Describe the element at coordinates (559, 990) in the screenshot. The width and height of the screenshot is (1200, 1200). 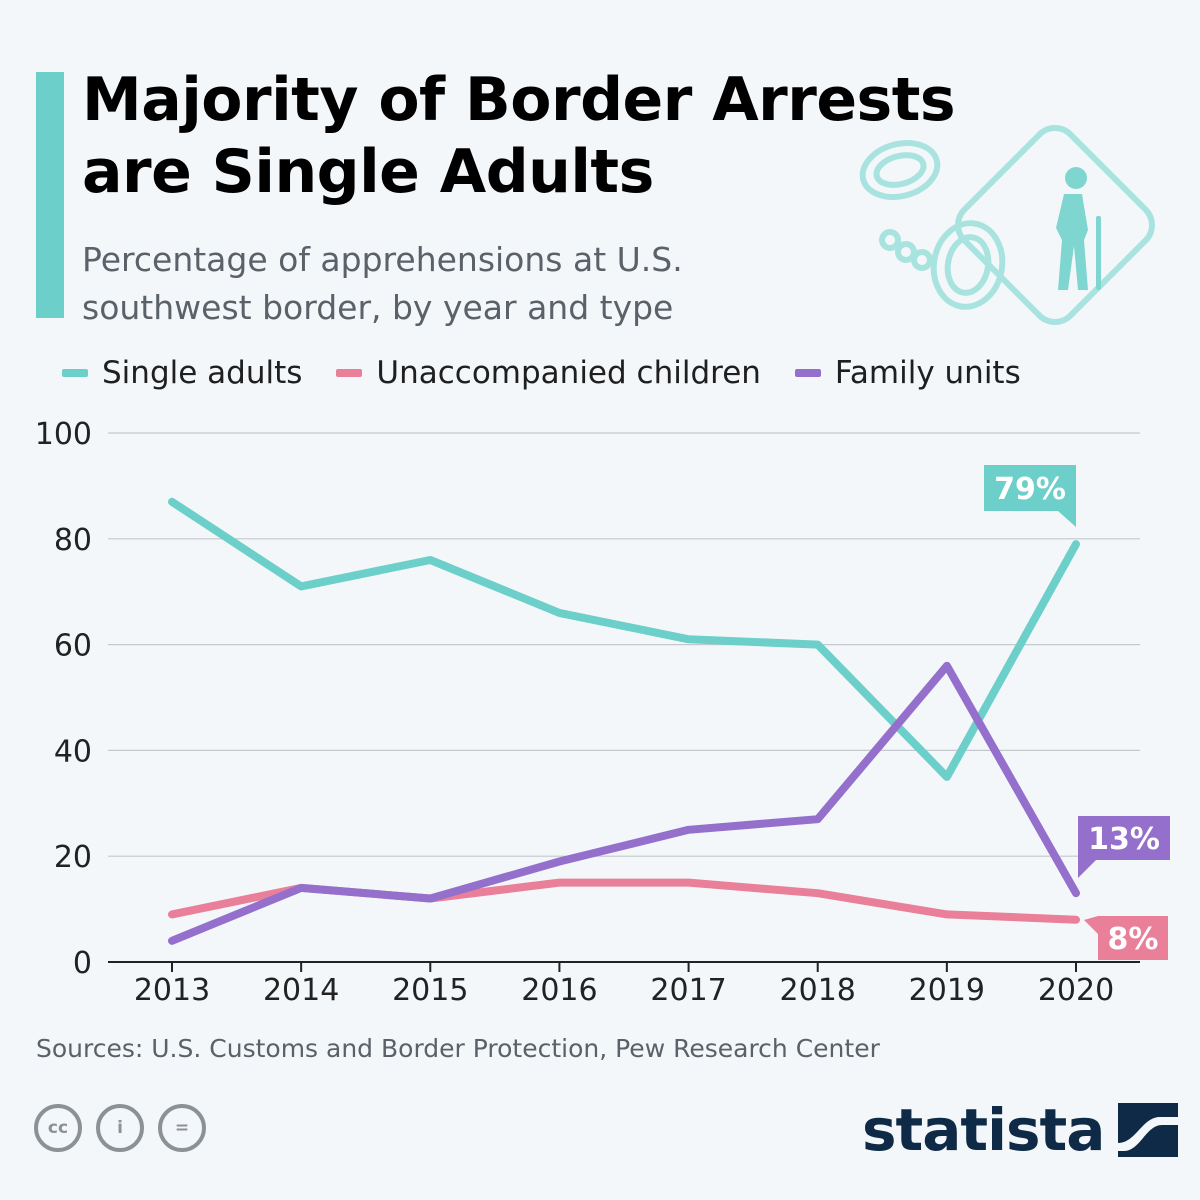
I see `x-tick-label: 2016` at that location.